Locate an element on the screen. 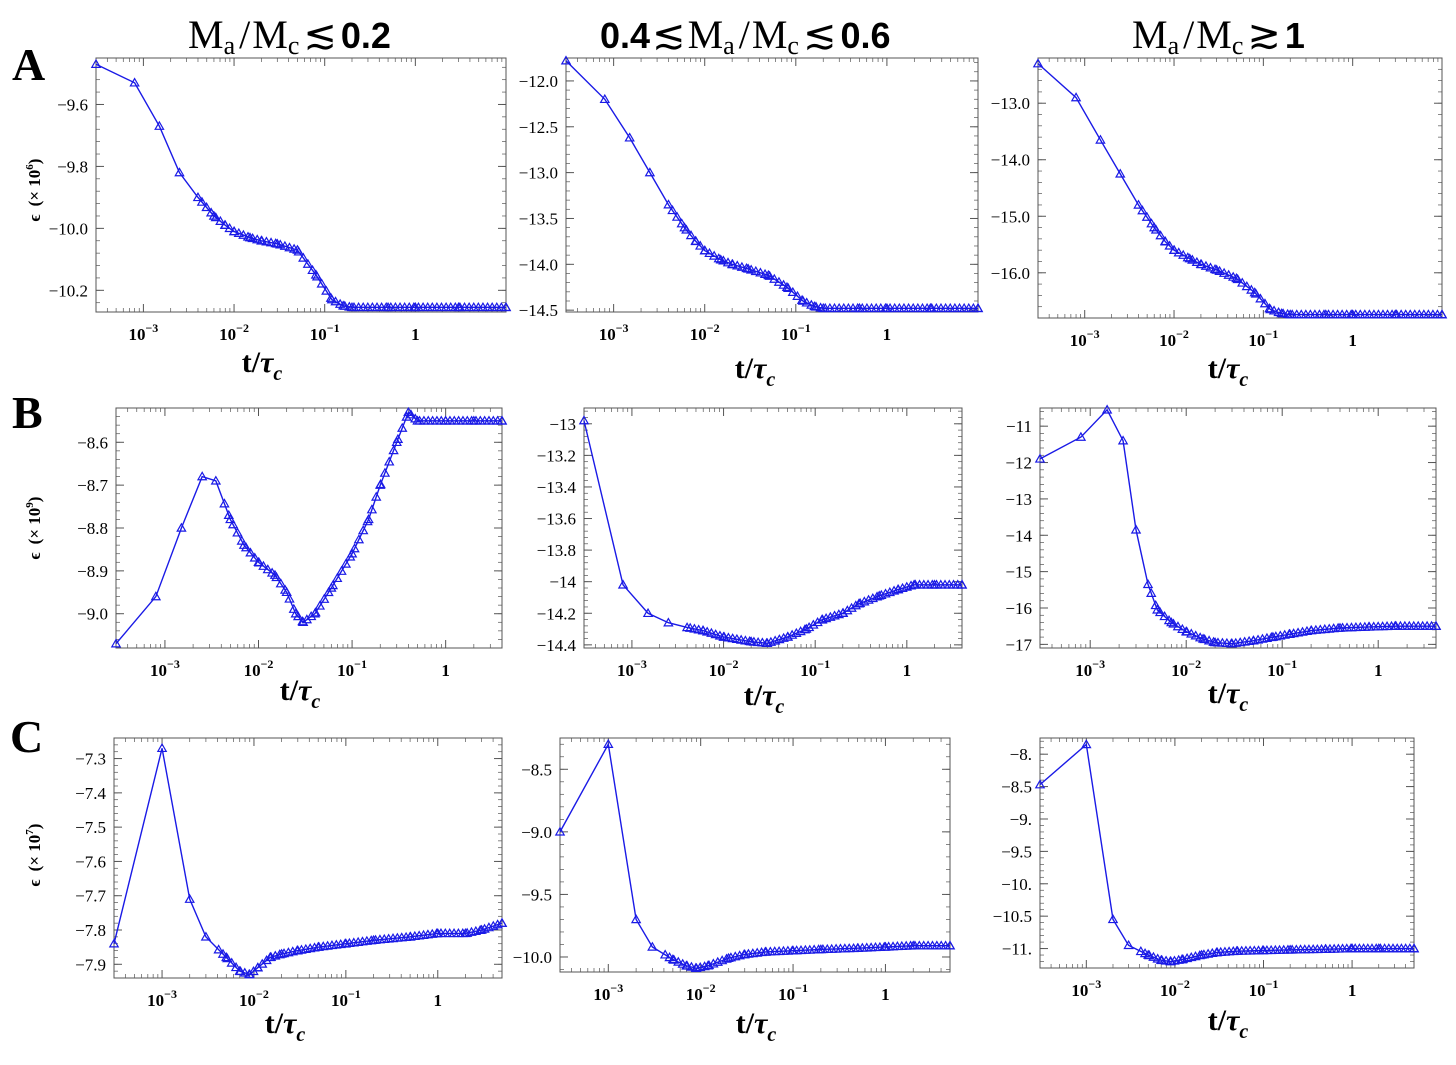 The image size is (1456, 1065). y-tick-label: −13.2 is located at coordinates (556, 455).